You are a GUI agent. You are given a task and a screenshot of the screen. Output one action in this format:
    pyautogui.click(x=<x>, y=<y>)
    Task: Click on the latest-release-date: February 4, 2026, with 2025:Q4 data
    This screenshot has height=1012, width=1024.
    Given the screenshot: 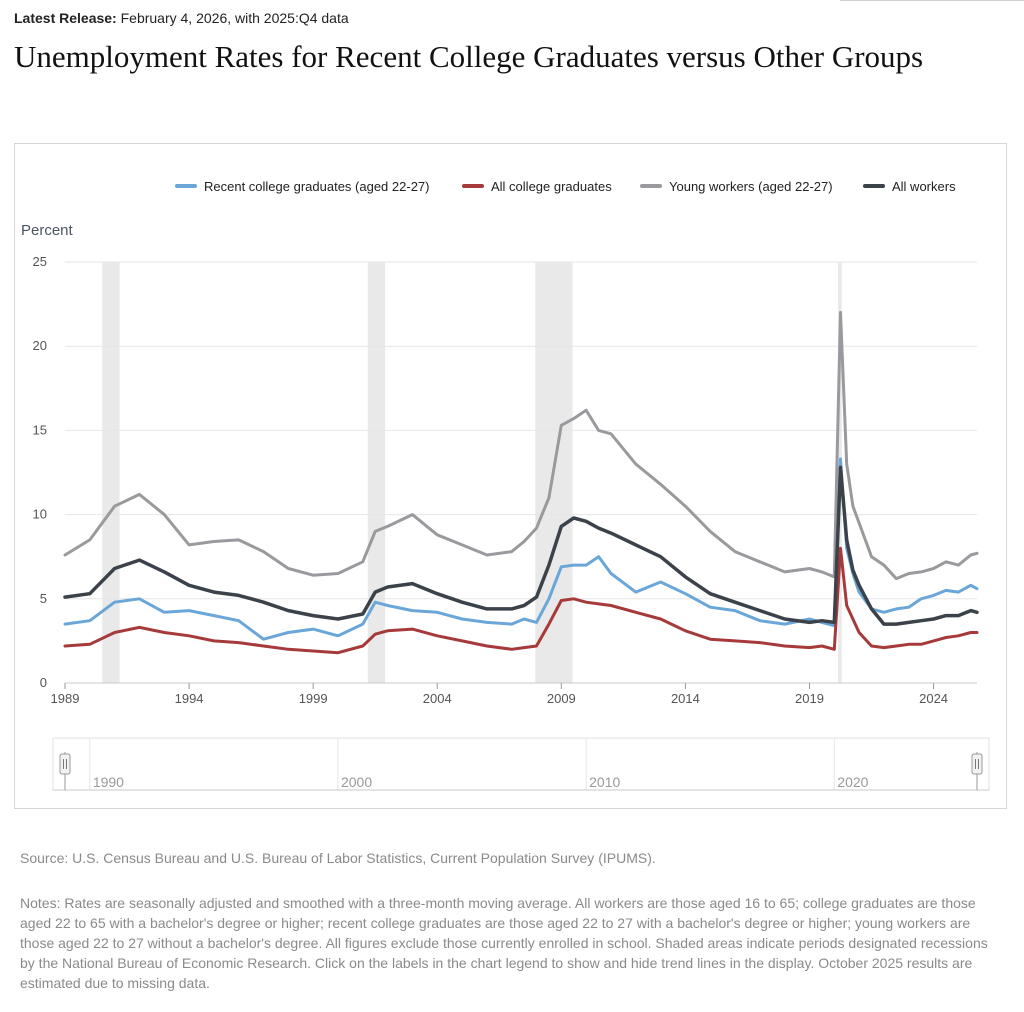 What is the action you would take?
    pyautogui.click(x=234, y=18)
    